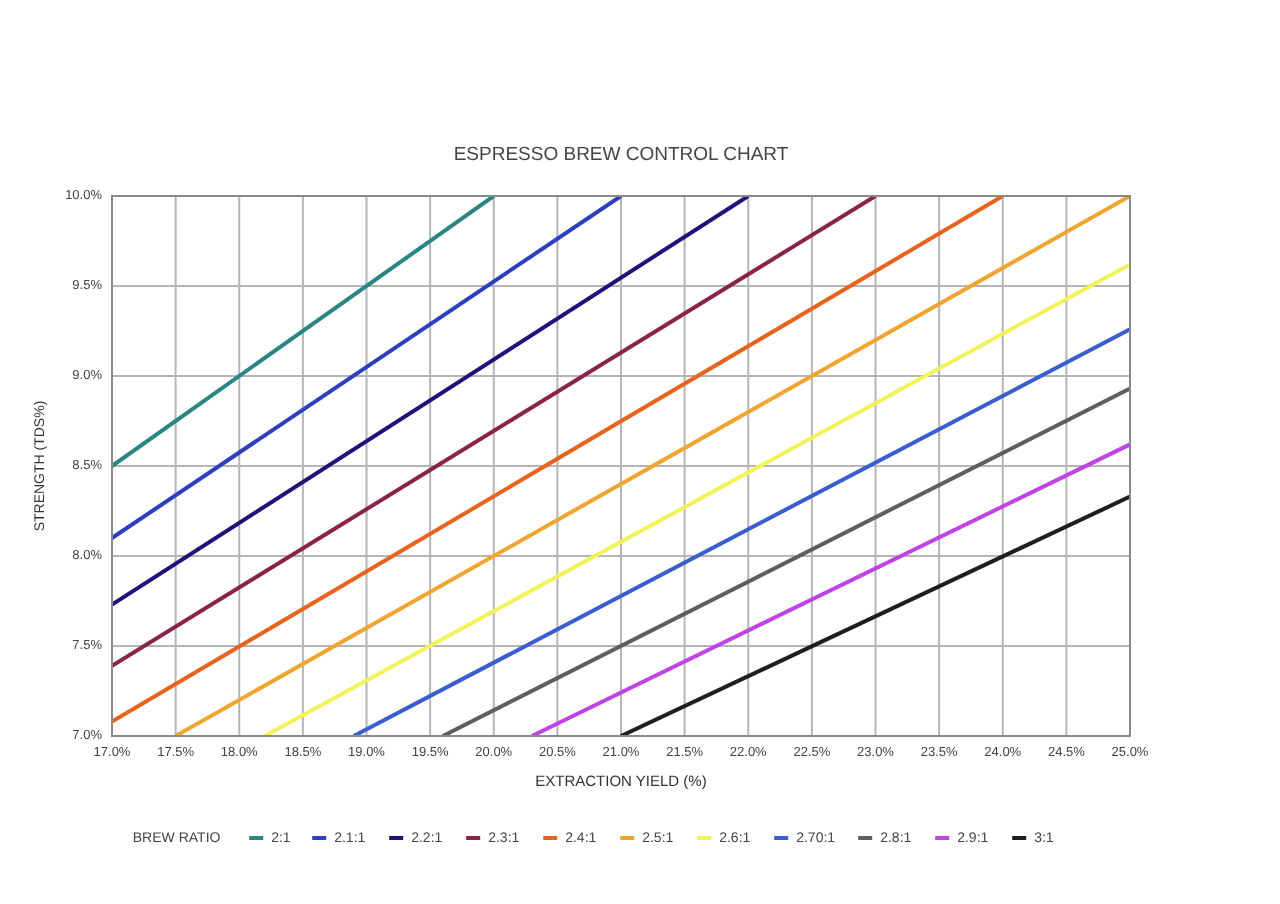  I want to click on chart-title: ESPRESSO BREW CONTROL CHART, so click(621, 155).